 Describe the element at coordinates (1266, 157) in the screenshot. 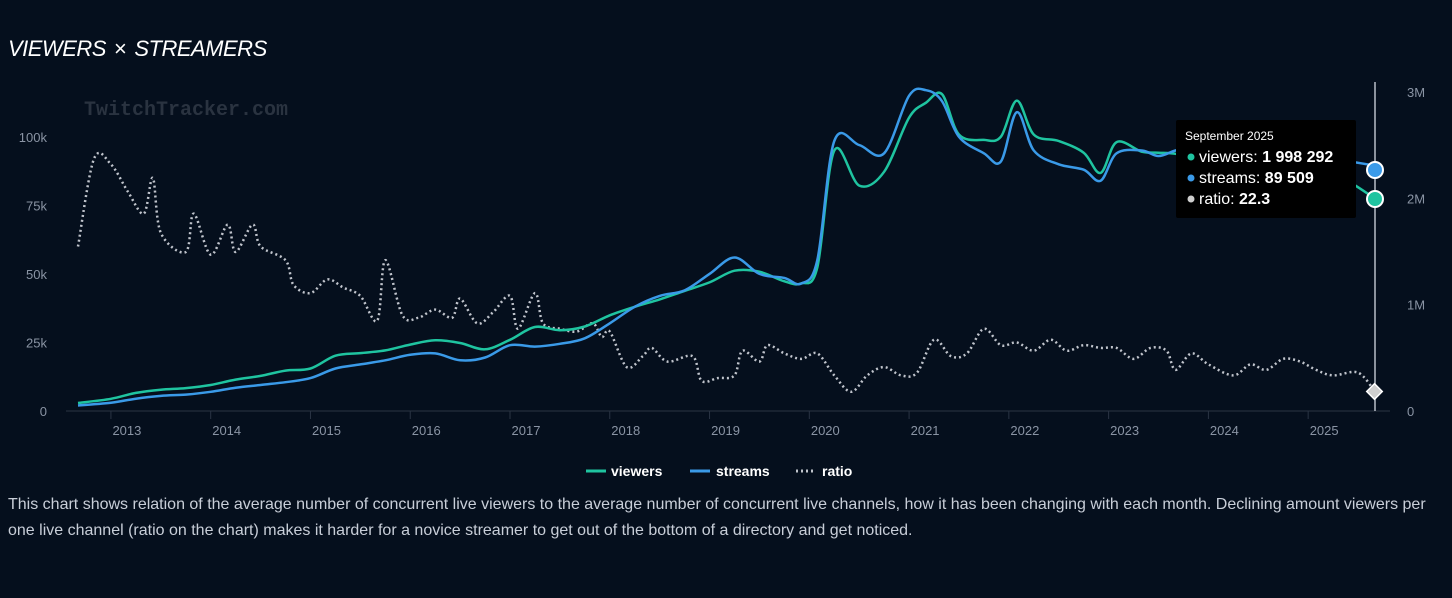

I see `tooltip-row-viewers: viewers: 1 998 292` at that location.